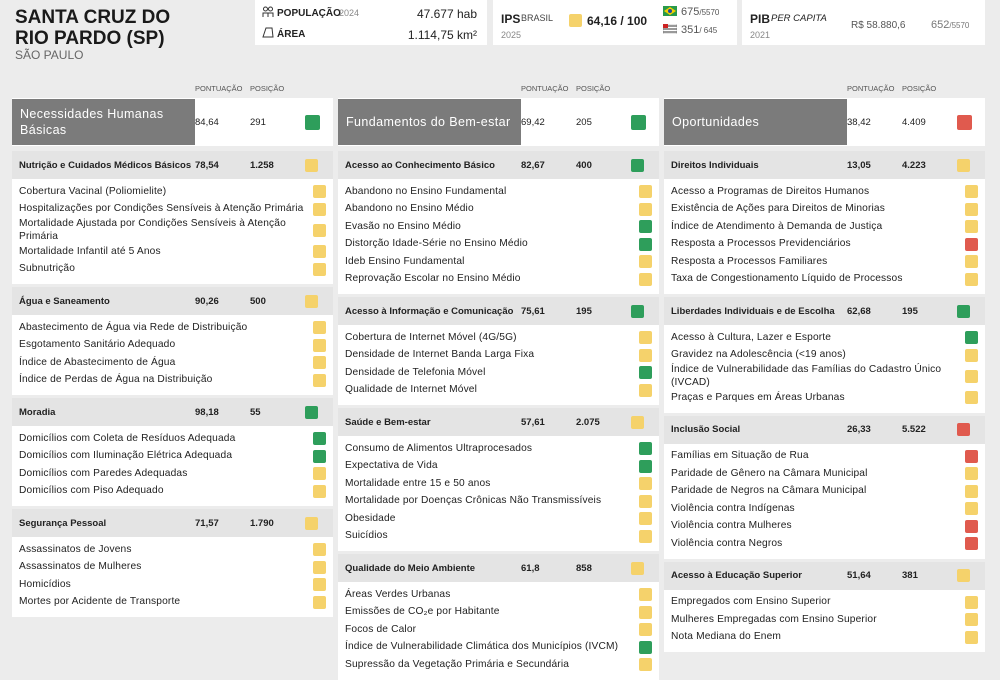  I want to click on indicator-name: Nota Mediana do Enem, so click(726, 636).